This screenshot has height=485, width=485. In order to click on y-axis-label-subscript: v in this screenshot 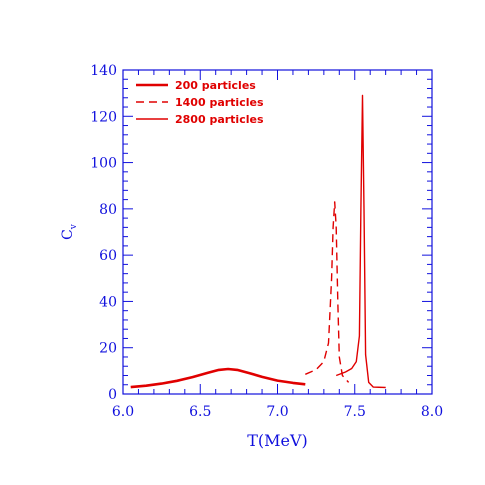, I will do `click(74, 226)`.